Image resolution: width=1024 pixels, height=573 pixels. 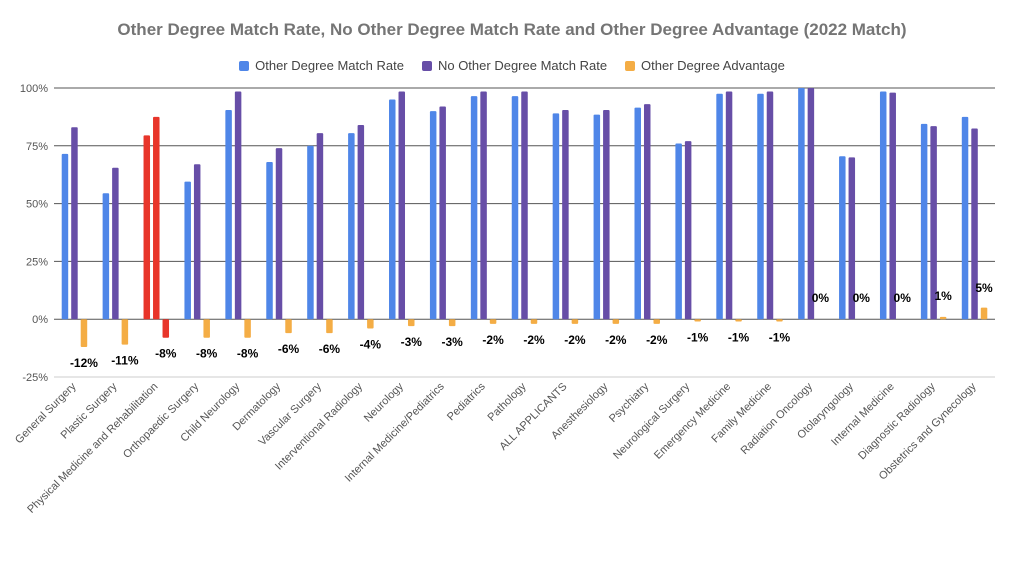 What do you see at coordinates (329, 65) in the screenshot?
I see `legend-label-other-degree: Other Degree Match Rate` at bounding box center [329, 65].